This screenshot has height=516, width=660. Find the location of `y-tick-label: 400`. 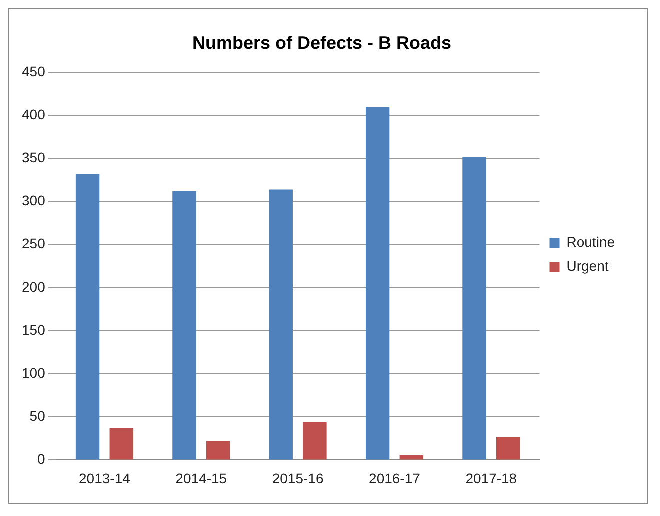

y-tick-label: 400 is located at coordinates (34, 114).